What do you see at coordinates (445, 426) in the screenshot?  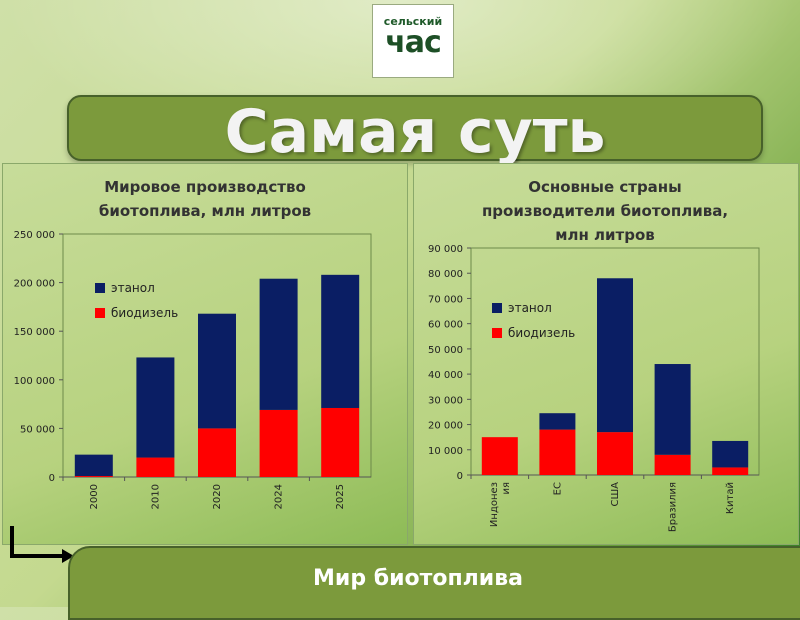 I see `y-tick-label: 20 000` at bounding box center [445, 426].